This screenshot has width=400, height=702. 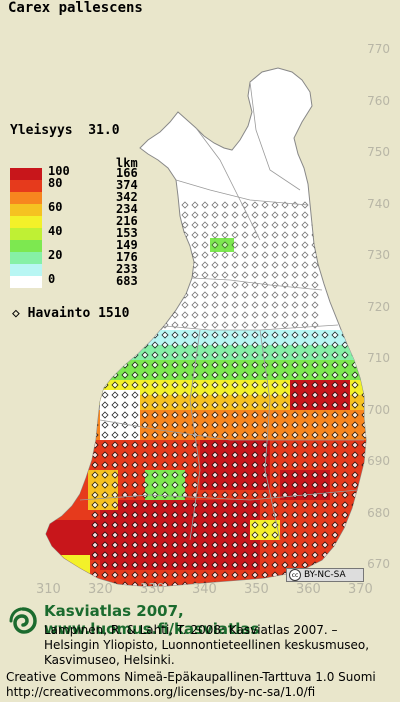 What do you see at coordinates (23, 620) in the screenshot?
I see `kasviatlas-spiral-logo-icon` at bounding box center [23, 620].